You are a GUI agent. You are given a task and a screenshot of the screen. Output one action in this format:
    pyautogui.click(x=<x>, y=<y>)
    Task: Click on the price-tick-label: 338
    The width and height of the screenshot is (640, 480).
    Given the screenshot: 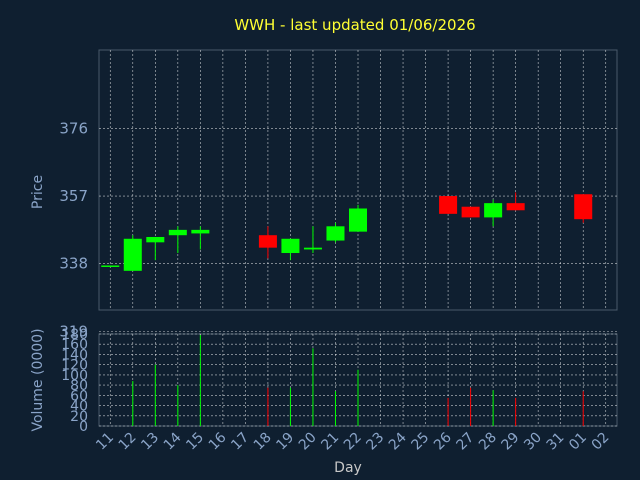 What is the action you would take?
    pyautogui.click(x=73, y=264)
    